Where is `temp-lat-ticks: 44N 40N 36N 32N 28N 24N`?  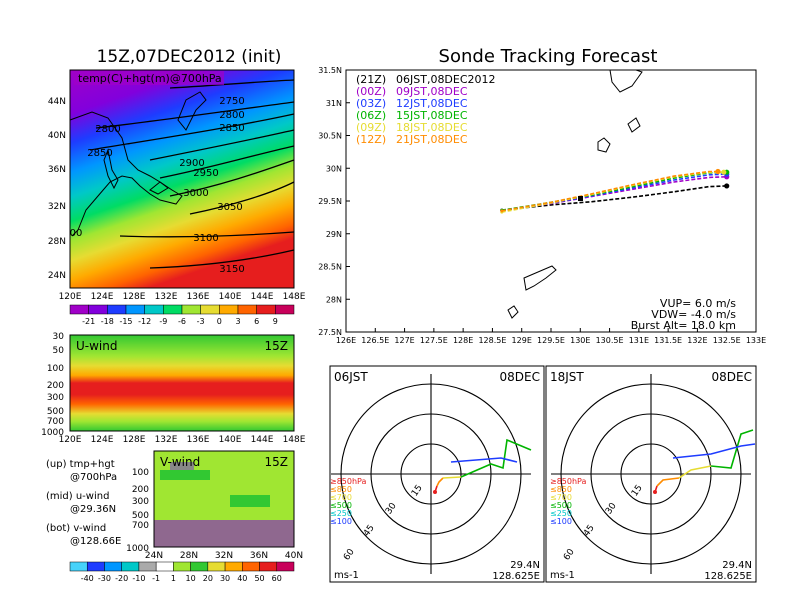
temp-lat-ticks: 44N 40N 36N 32N 28N 24N is located at coordinates (57, 189).